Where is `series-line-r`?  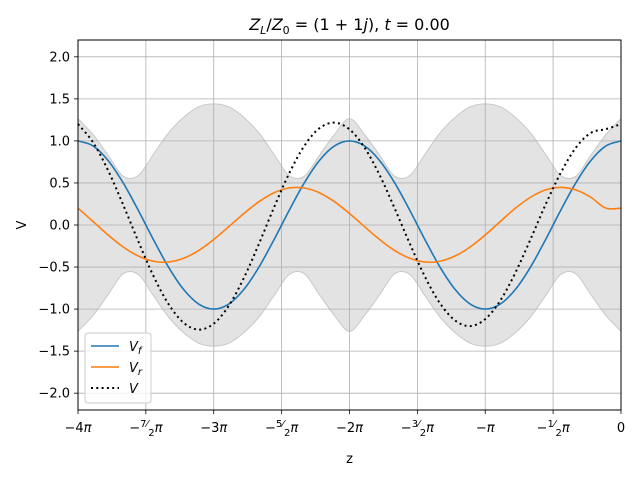
series-line-r is located at coordinates (349, 225).